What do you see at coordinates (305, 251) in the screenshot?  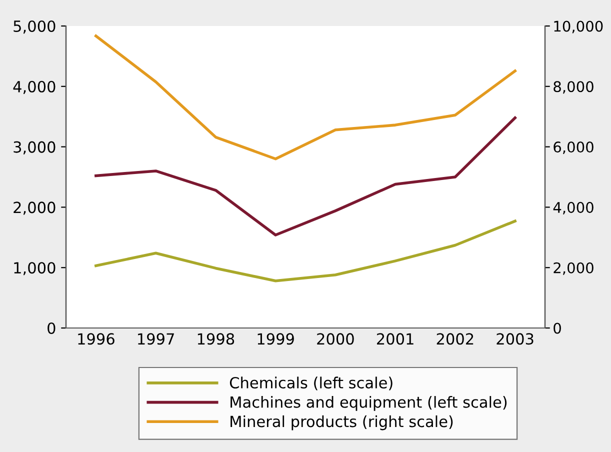 I see `line-series` at bounding box center [305, 251].